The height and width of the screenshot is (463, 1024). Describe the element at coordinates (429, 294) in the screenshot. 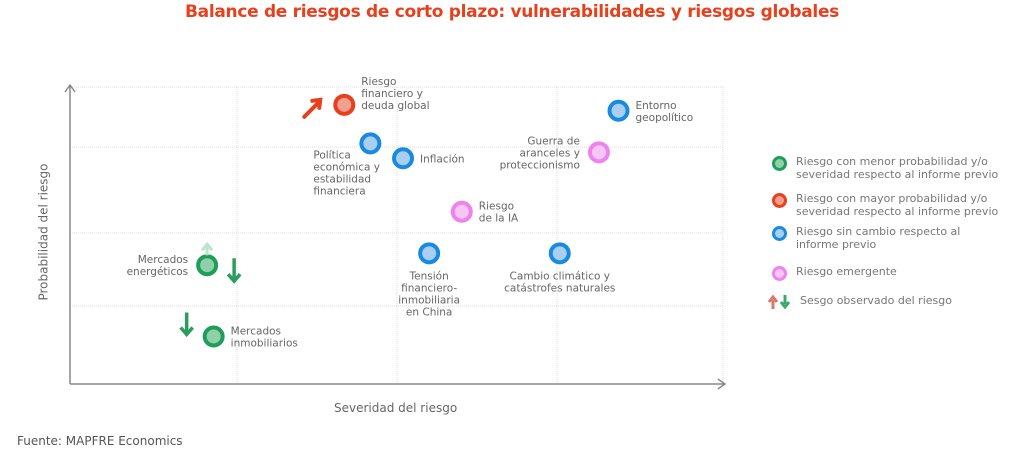

I see `point-label: Tensión financiero-inmobiliaria en China` at that location.